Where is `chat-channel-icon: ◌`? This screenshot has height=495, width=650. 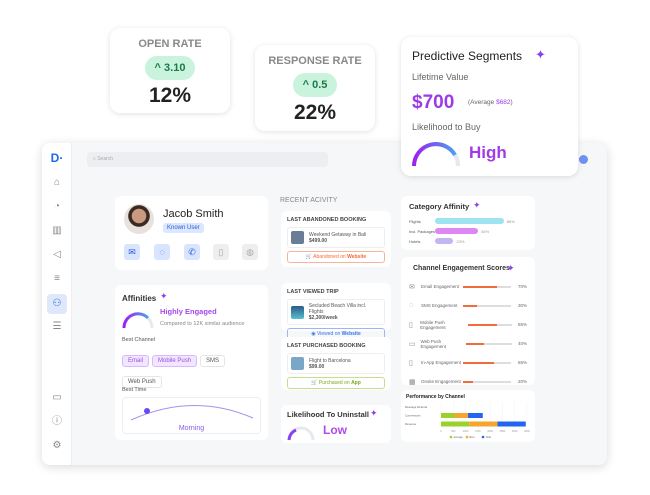 chat-channel-icon: ◌ is located at coordinates (162, 252).